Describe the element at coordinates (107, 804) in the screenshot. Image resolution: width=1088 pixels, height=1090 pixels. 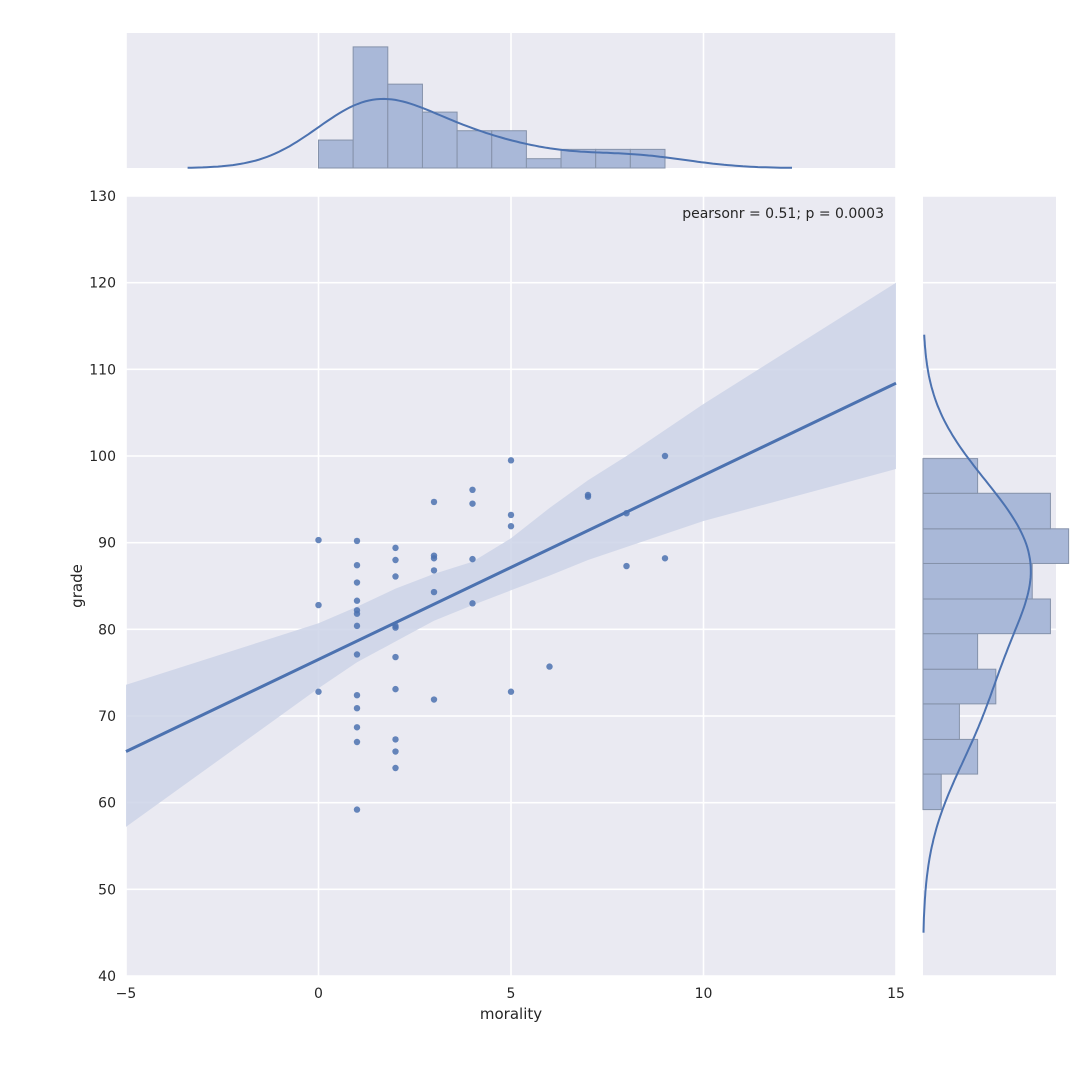
I see `y-tick-label-2: 60` at that location.